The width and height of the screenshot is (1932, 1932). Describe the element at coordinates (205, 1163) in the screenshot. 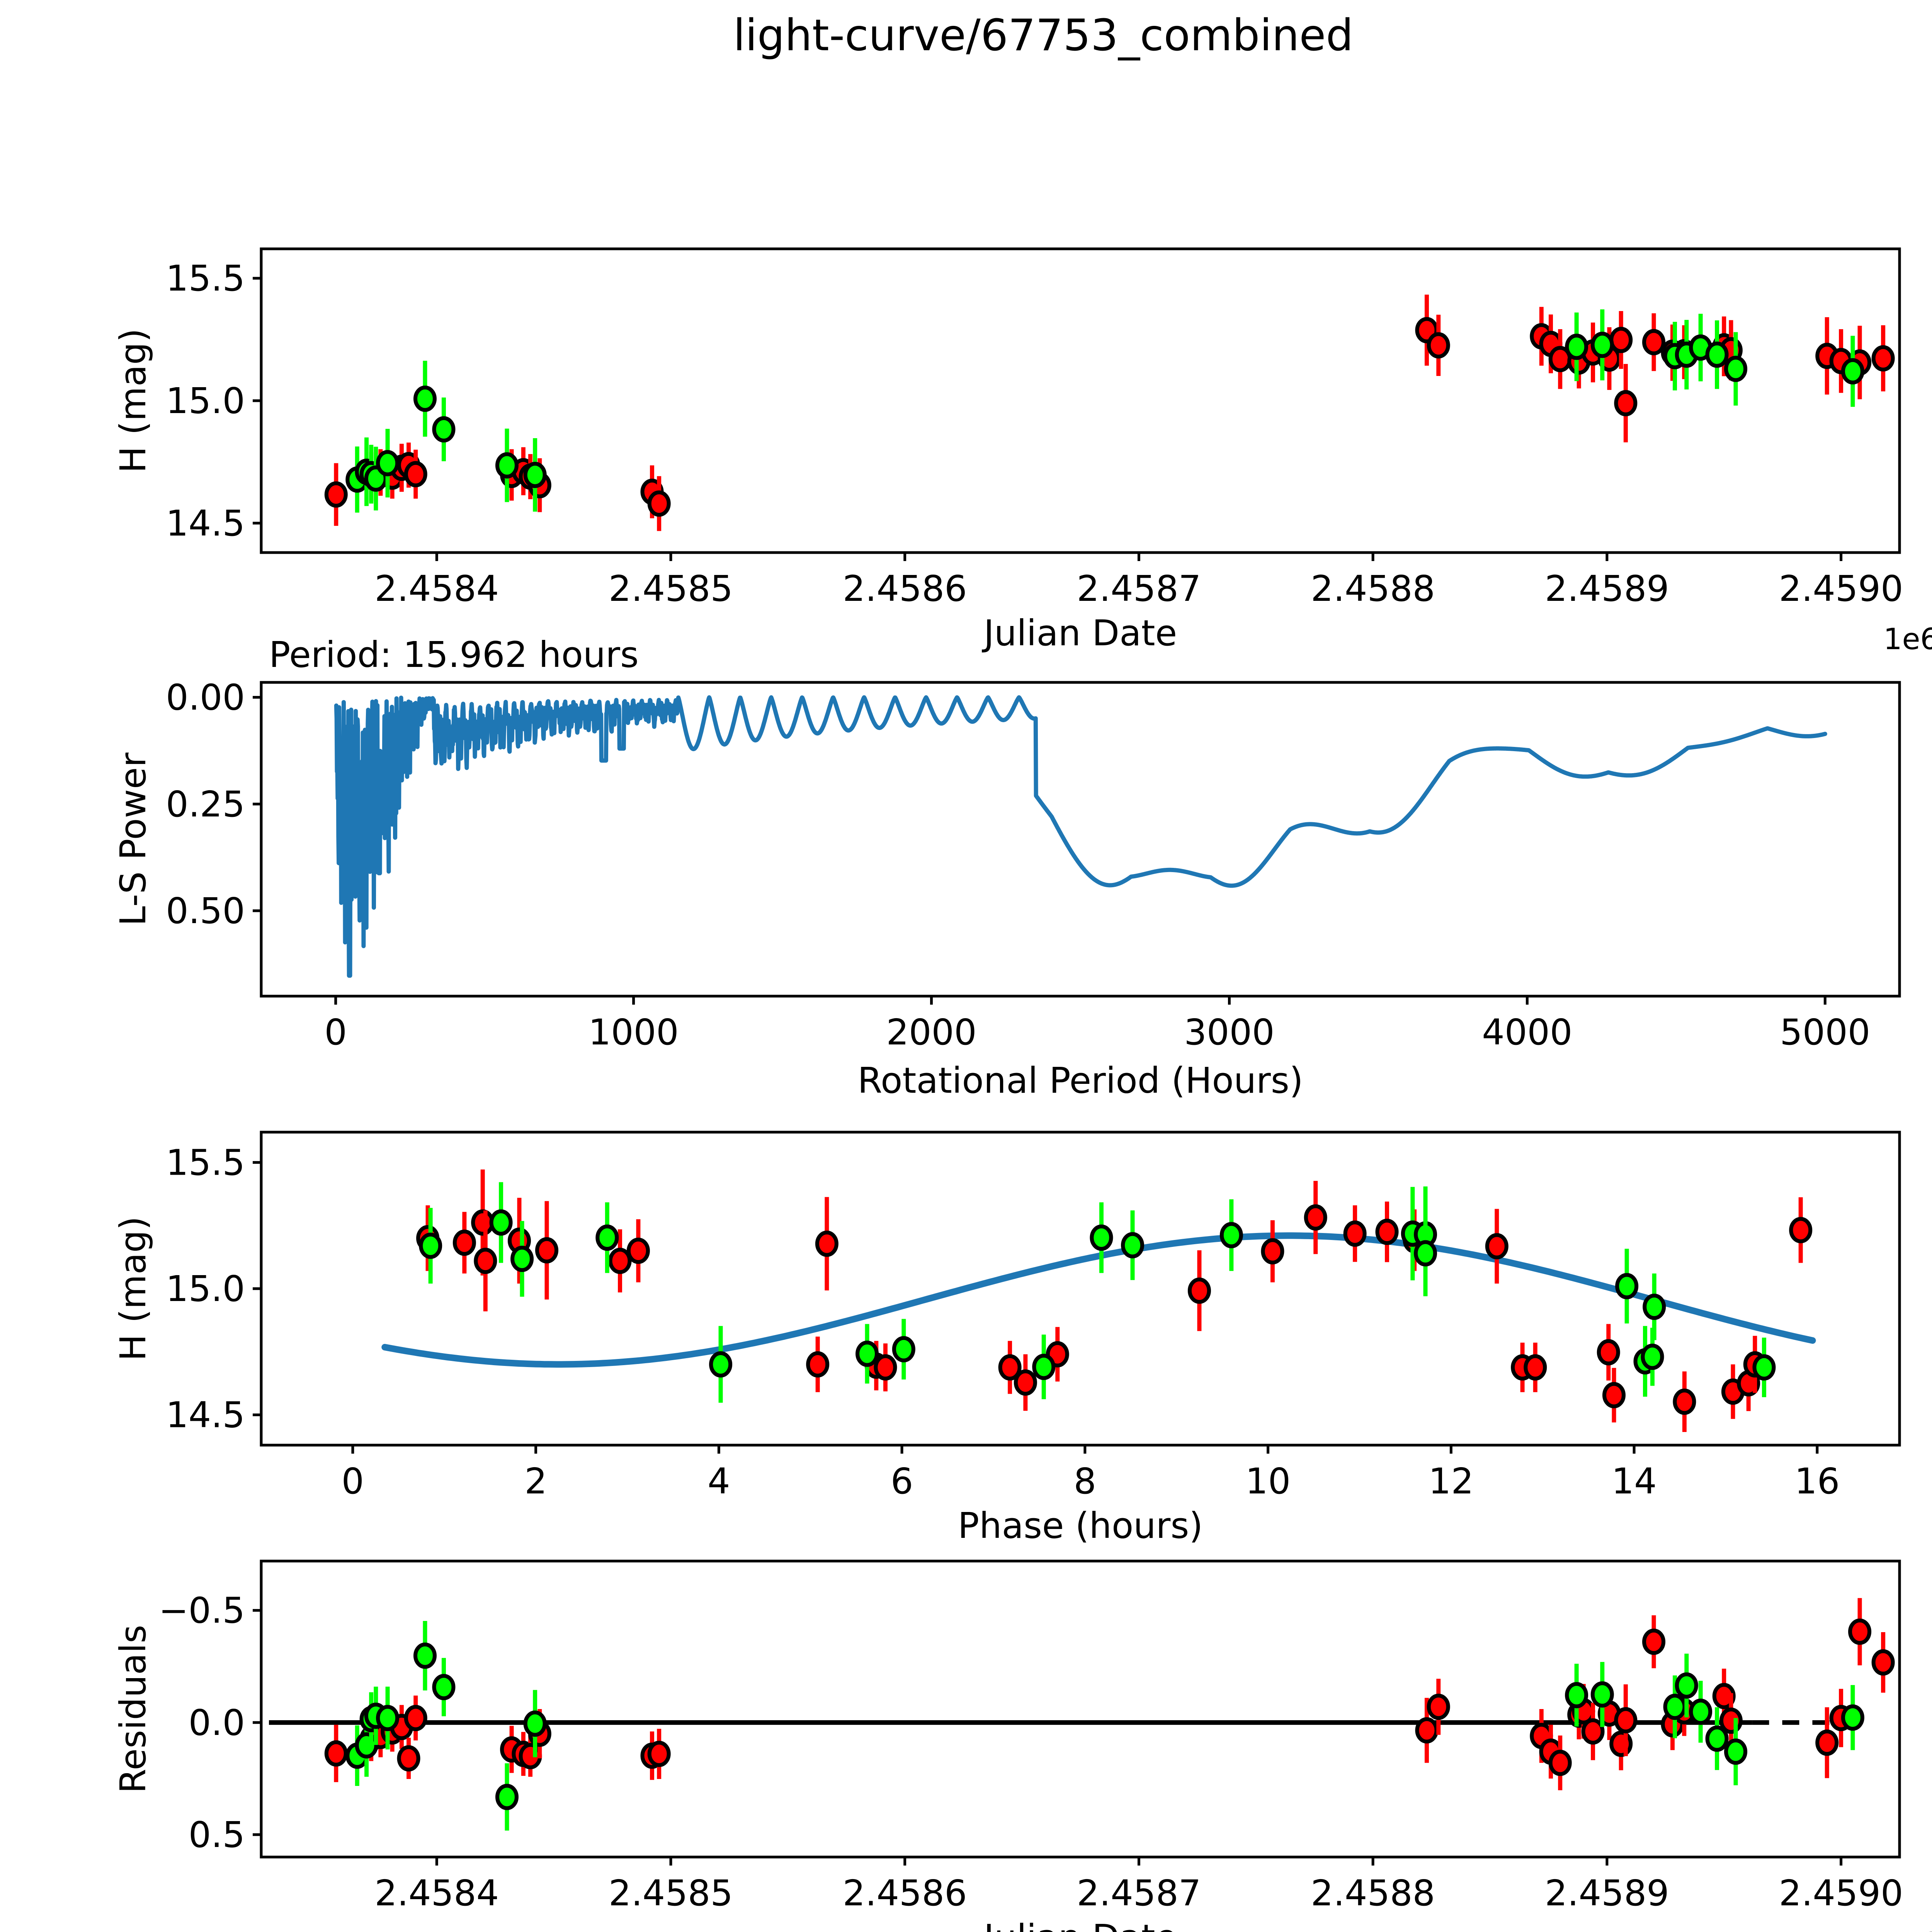

I see `panel-phase-folded-ytick-label: 15.5` at that location.